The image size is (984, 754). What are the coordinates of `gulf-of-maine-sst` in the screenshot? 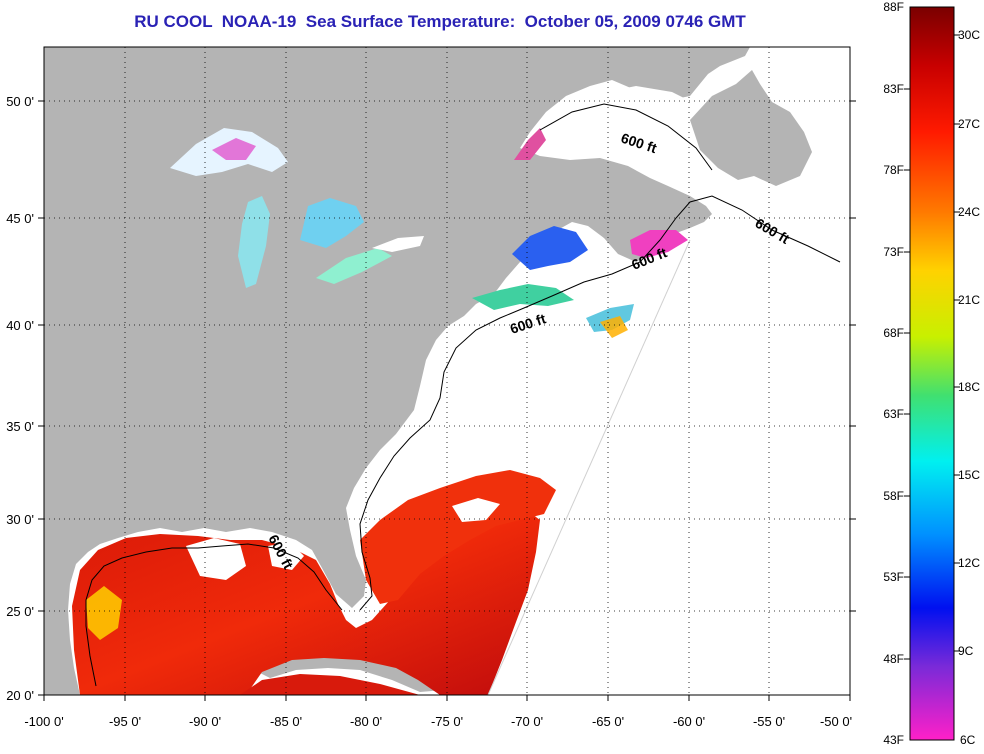 It's located at (550, 248).